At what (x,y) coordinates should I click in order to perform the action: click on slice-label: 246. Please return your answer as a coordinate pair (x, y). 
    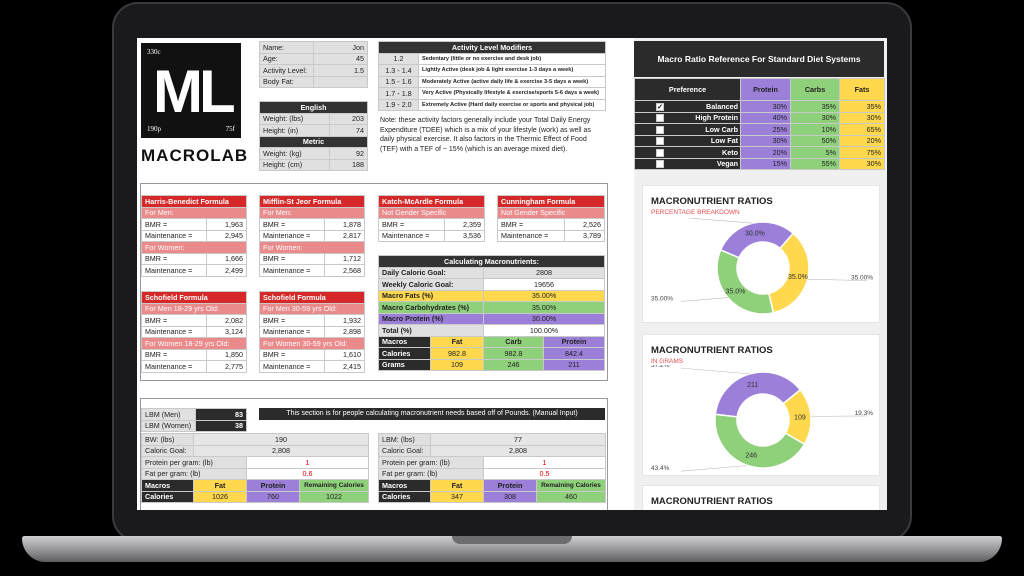
    Looking at the image, I should click on (751, 456).